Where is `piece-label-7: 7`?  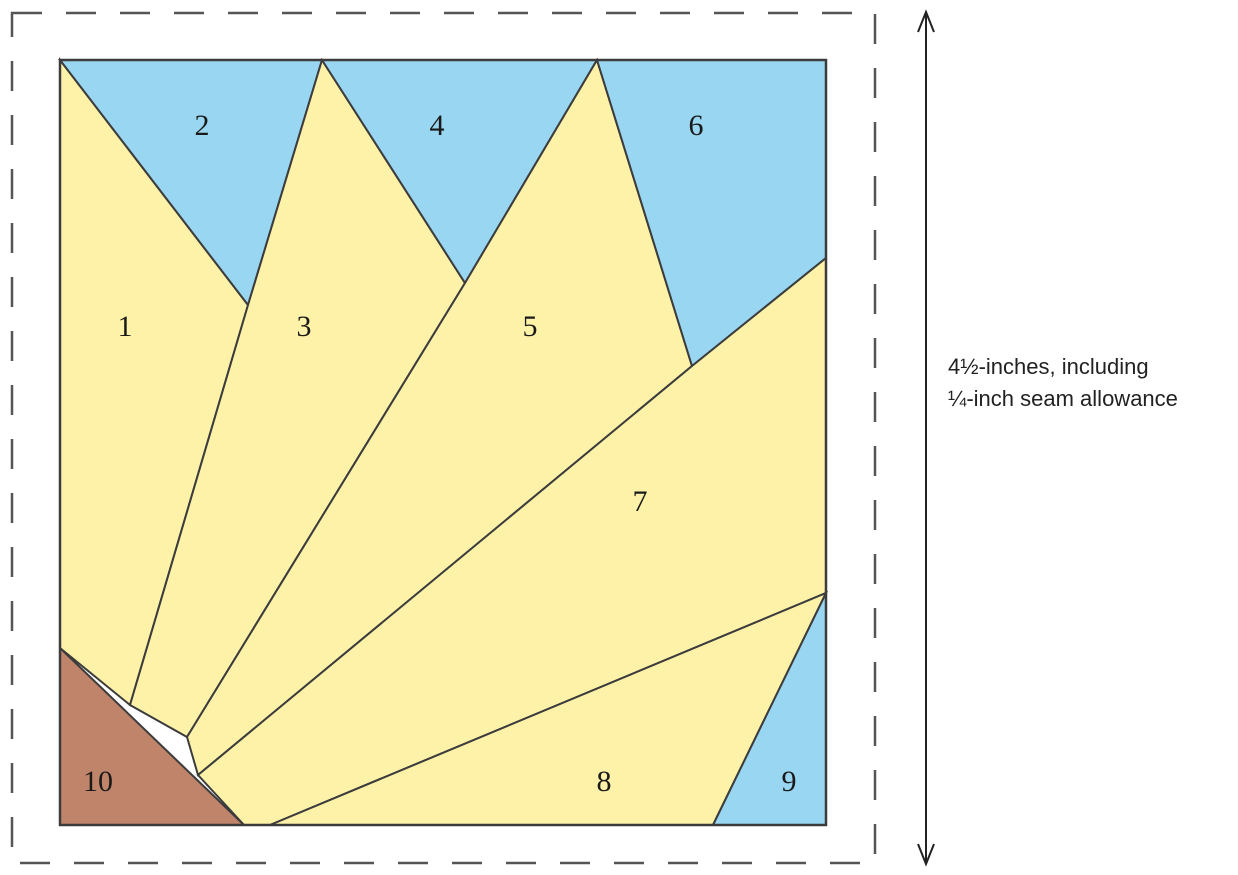
piece-label-7: 7 is located at coordinates (640, 501).